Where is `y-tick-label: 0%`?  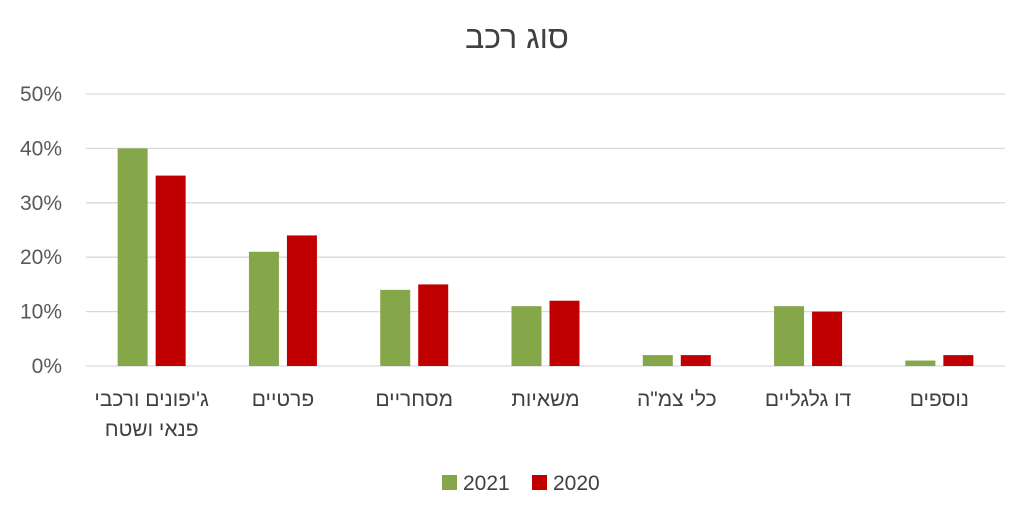
y-tick-label: 0% is located at coordinates (47, 366).